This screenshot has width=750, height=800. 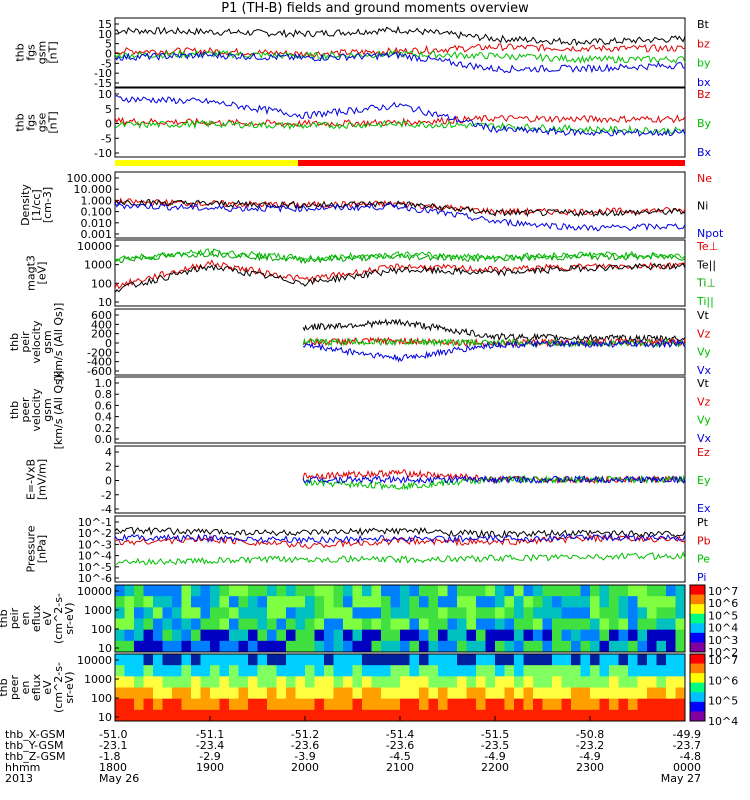 What do you see at coordinates (19, 778) in the screenshot?
I see `footer-row-label: 2013` at bounding box center [19, 778].